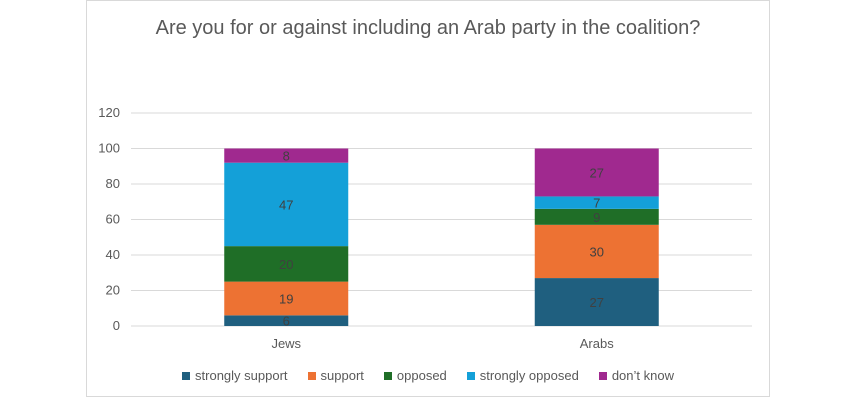 The width and height of the screenshot is (855, 400). Describe the element at coordinates (529, 375) in the screenshot. I see `legend-label: strongly opposed` at that location.